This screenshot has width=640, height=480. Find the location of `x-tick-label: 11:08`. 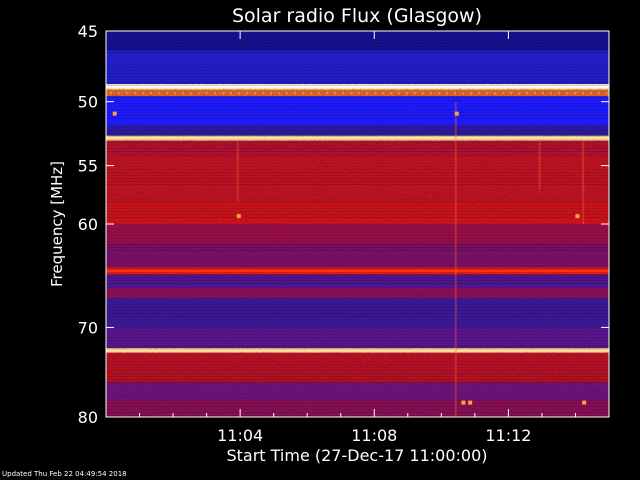

x-tick-label: 11:08 is located at coordinates (374, 435).